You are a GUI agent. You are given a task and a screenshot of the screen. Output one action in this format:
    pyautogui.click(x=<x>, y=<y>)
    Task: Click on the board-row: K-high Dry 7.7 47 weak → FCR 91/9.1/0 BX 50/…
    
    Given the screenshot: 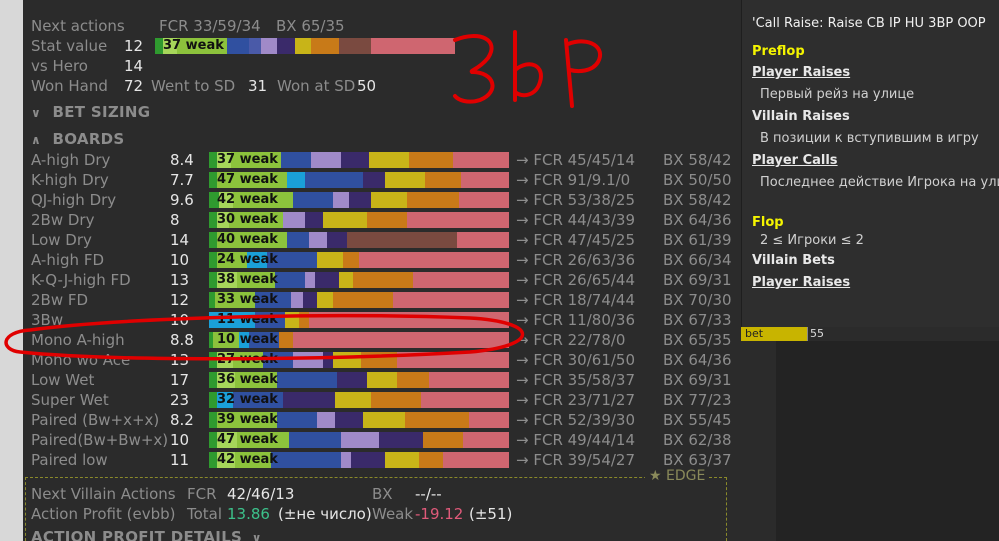 What is the action you would take?
    pyautogui.click(x=382, y=180)
    